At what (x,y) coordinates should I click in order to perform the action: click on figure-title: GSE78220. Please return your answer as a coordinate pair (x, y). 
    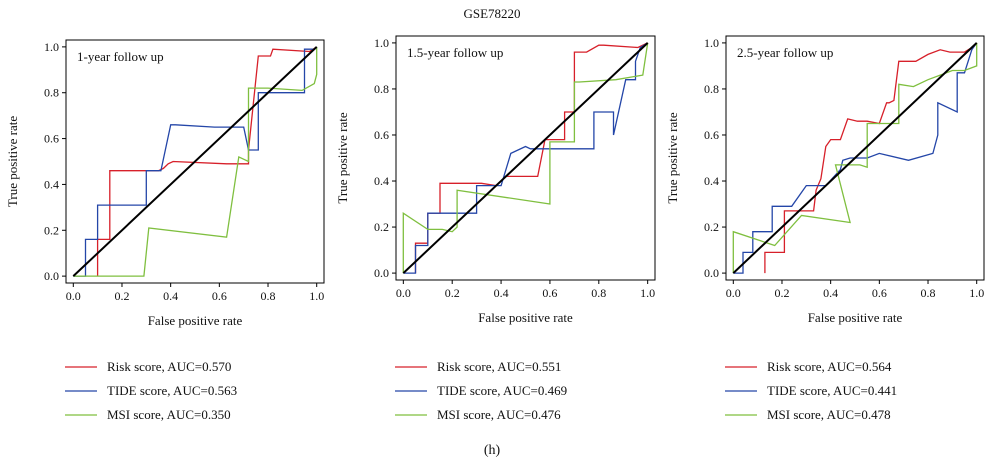
    Looking at the image, I should click on (491, 13).